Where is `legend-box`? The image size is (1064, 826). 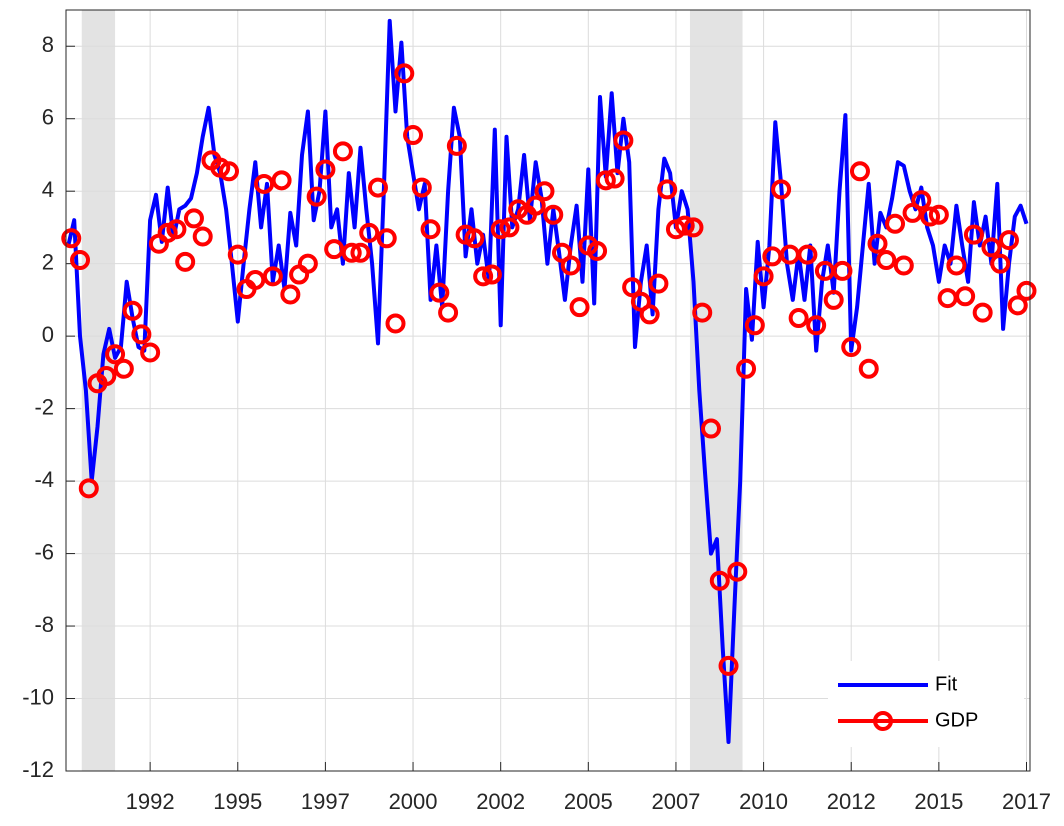
legend-box is located at coordinates (926, 704).